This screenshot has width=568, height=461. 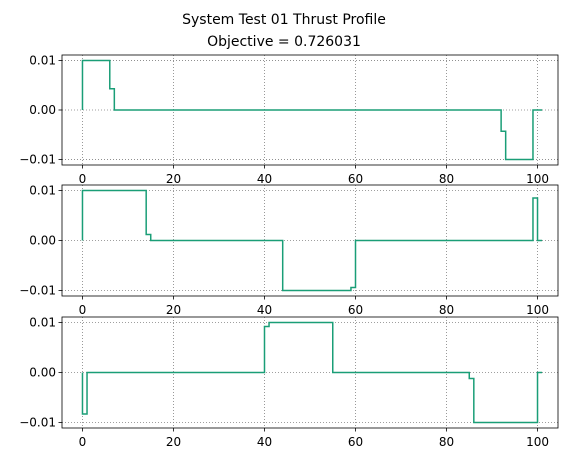 What do you see at coordinates (284, 42) in the screenshot?
I see `figure-title-line2: Objective = 0.726031` at bounding box center [284, 42].